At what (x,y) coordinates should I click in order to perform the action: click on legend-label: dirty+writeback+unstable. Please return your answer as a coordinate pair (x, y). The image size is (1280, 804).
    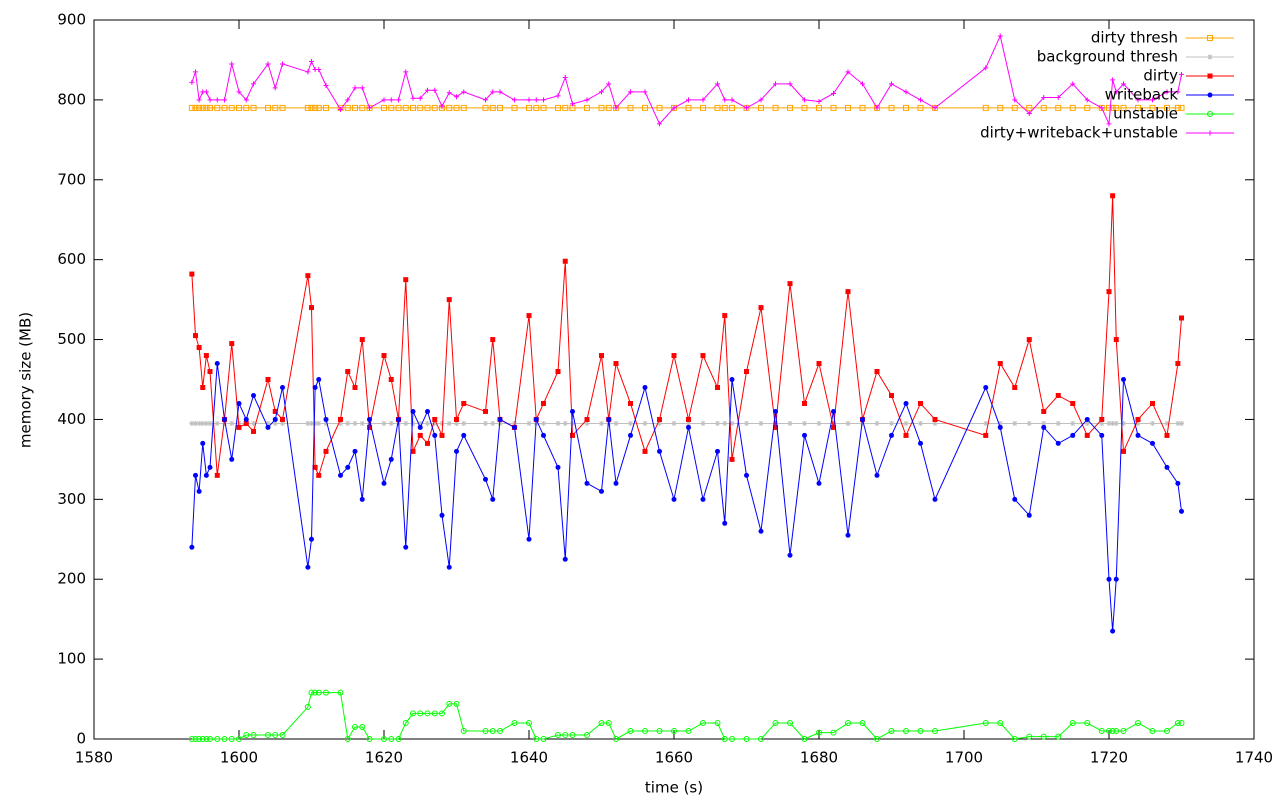
    Looking at the image, I should click on (1079, 133).